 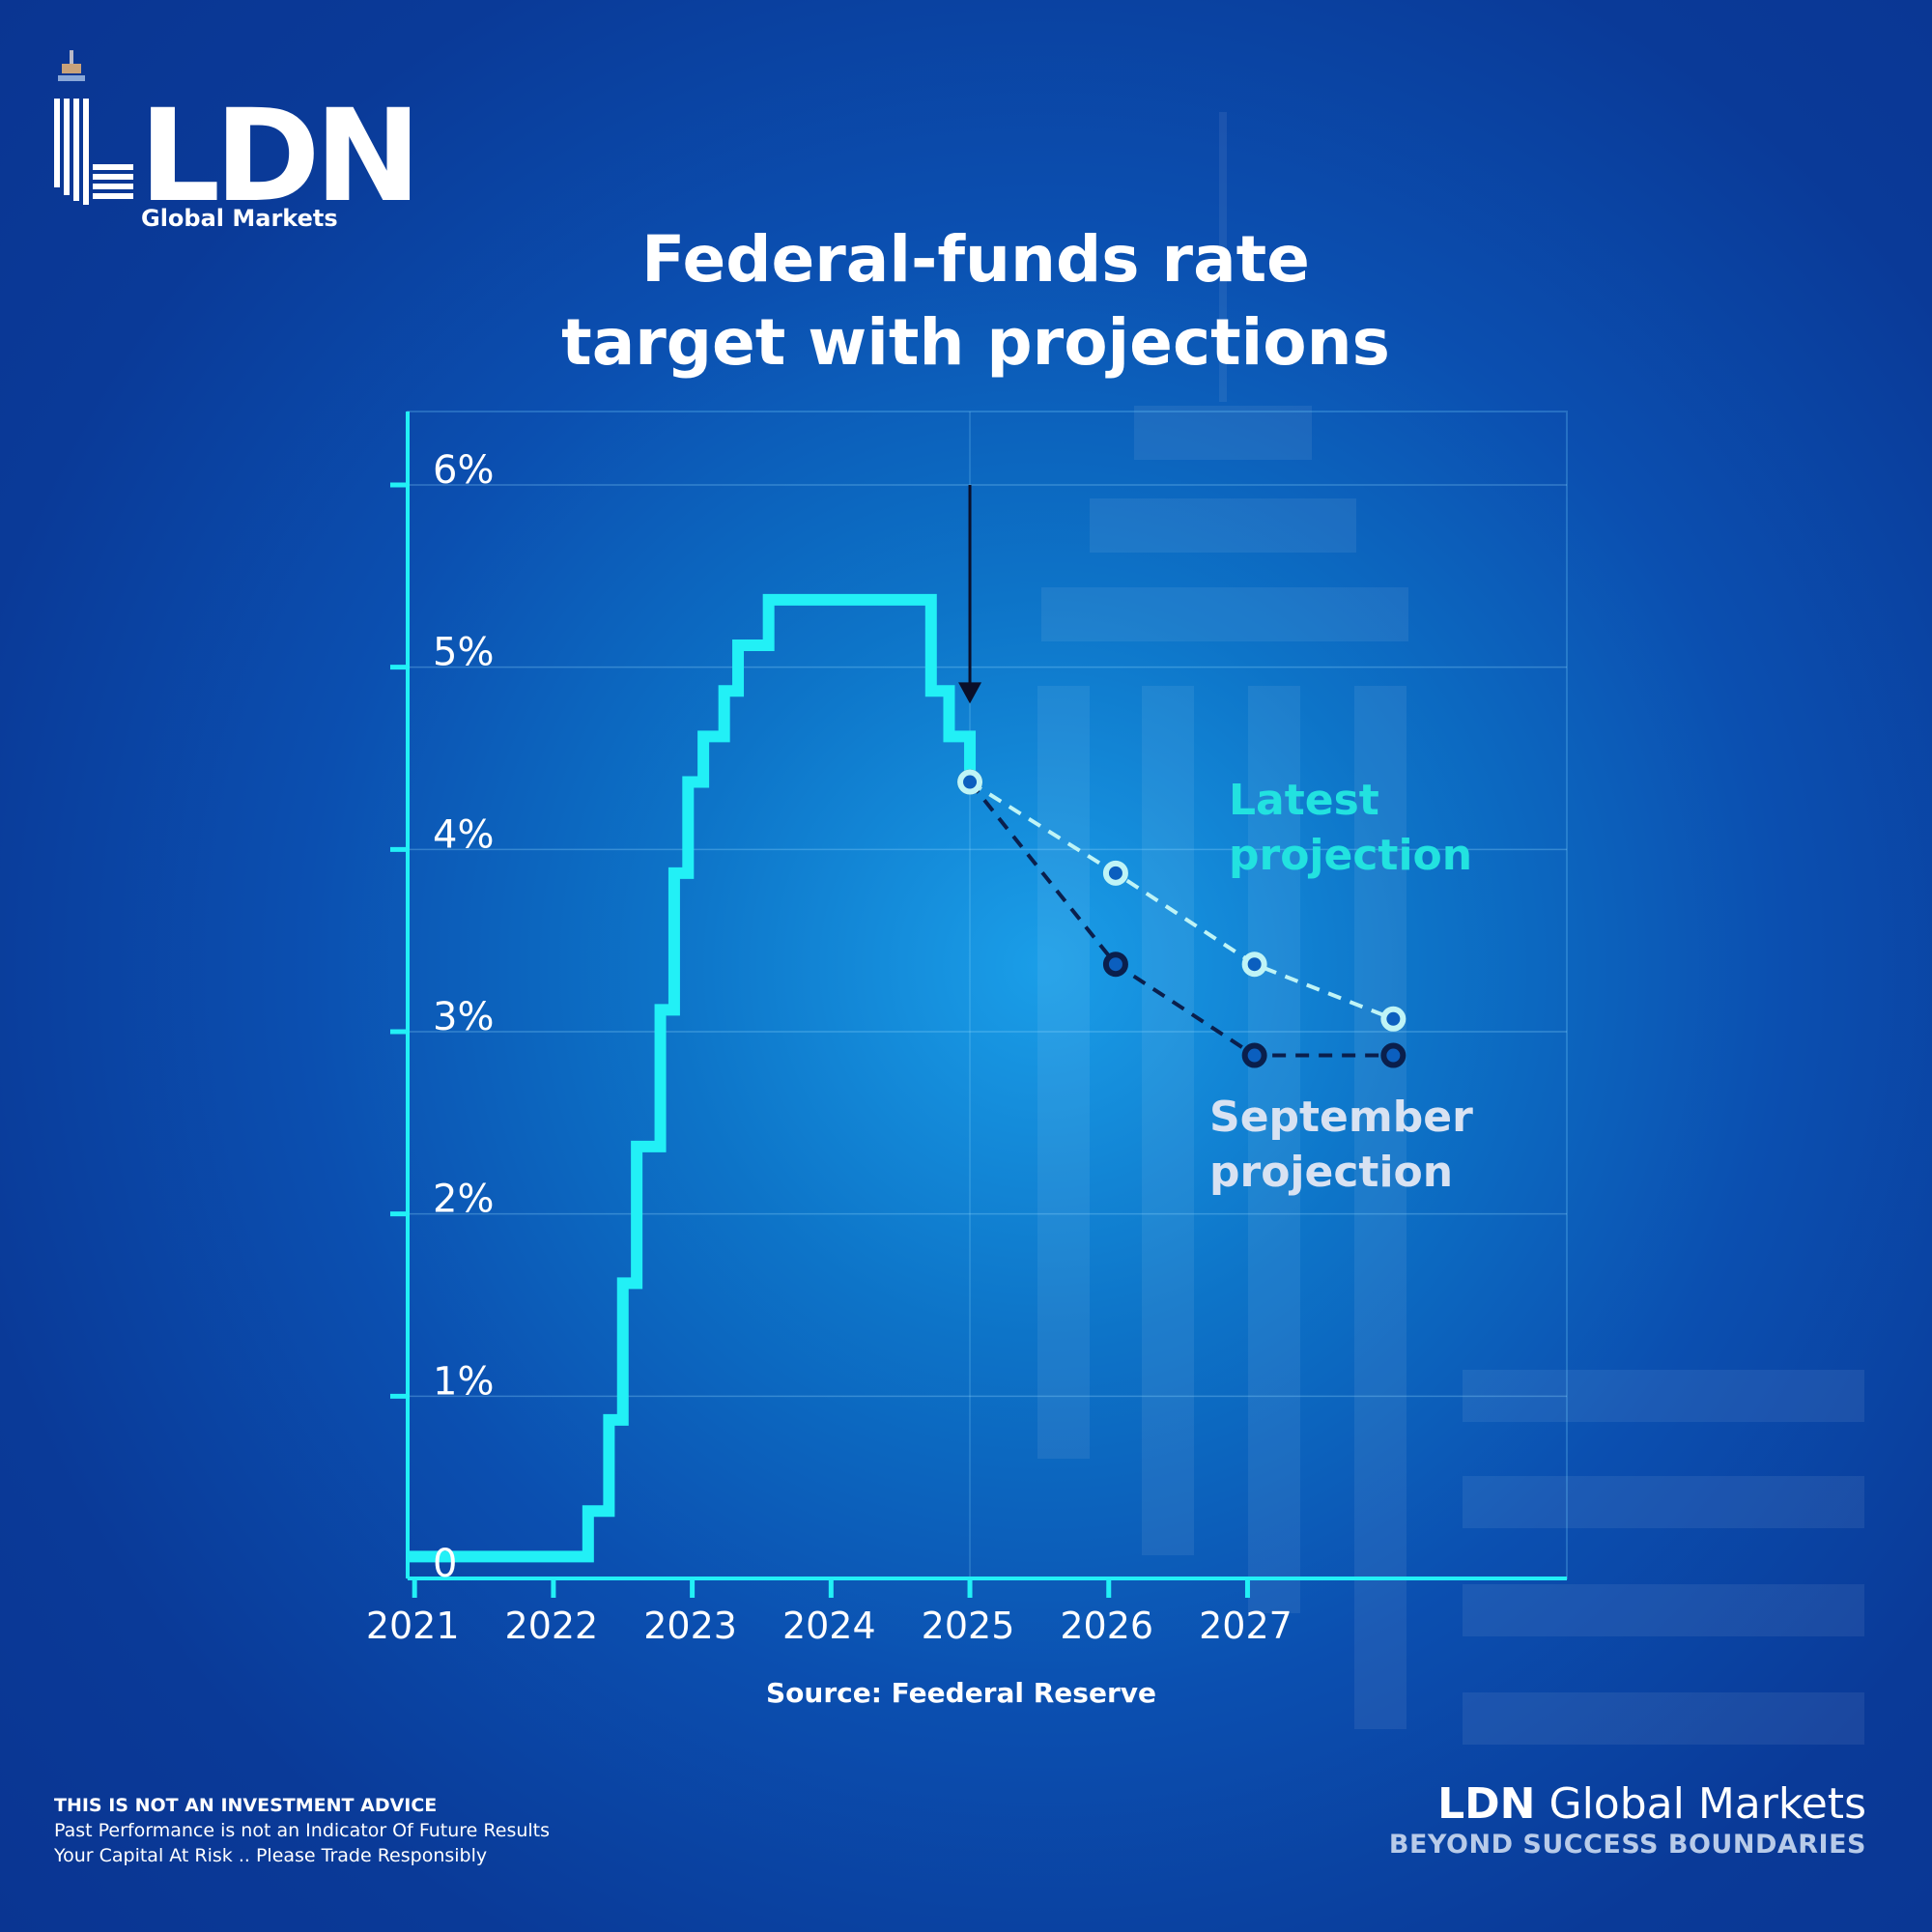 What do you see at coordinates (239, 218) in the screenshot?
I see `logo-subtitle: Global Markets` at bounding box center [239, 218].